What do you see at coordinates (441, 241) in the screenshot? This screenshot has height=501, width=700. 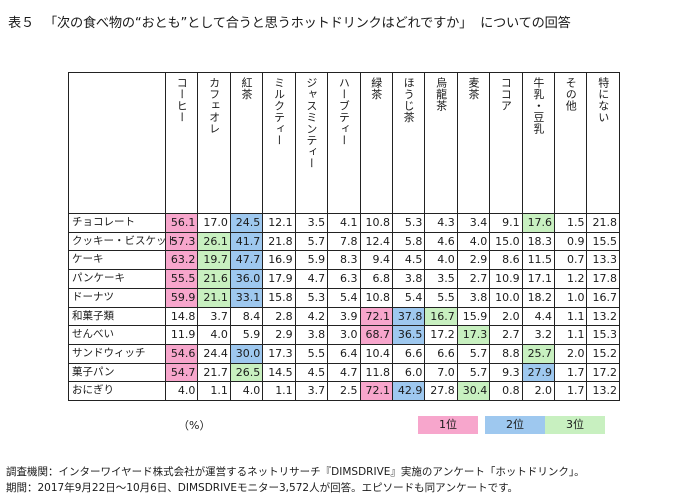 I see `table-cell: 4.6` at bounding box center [441, 241].